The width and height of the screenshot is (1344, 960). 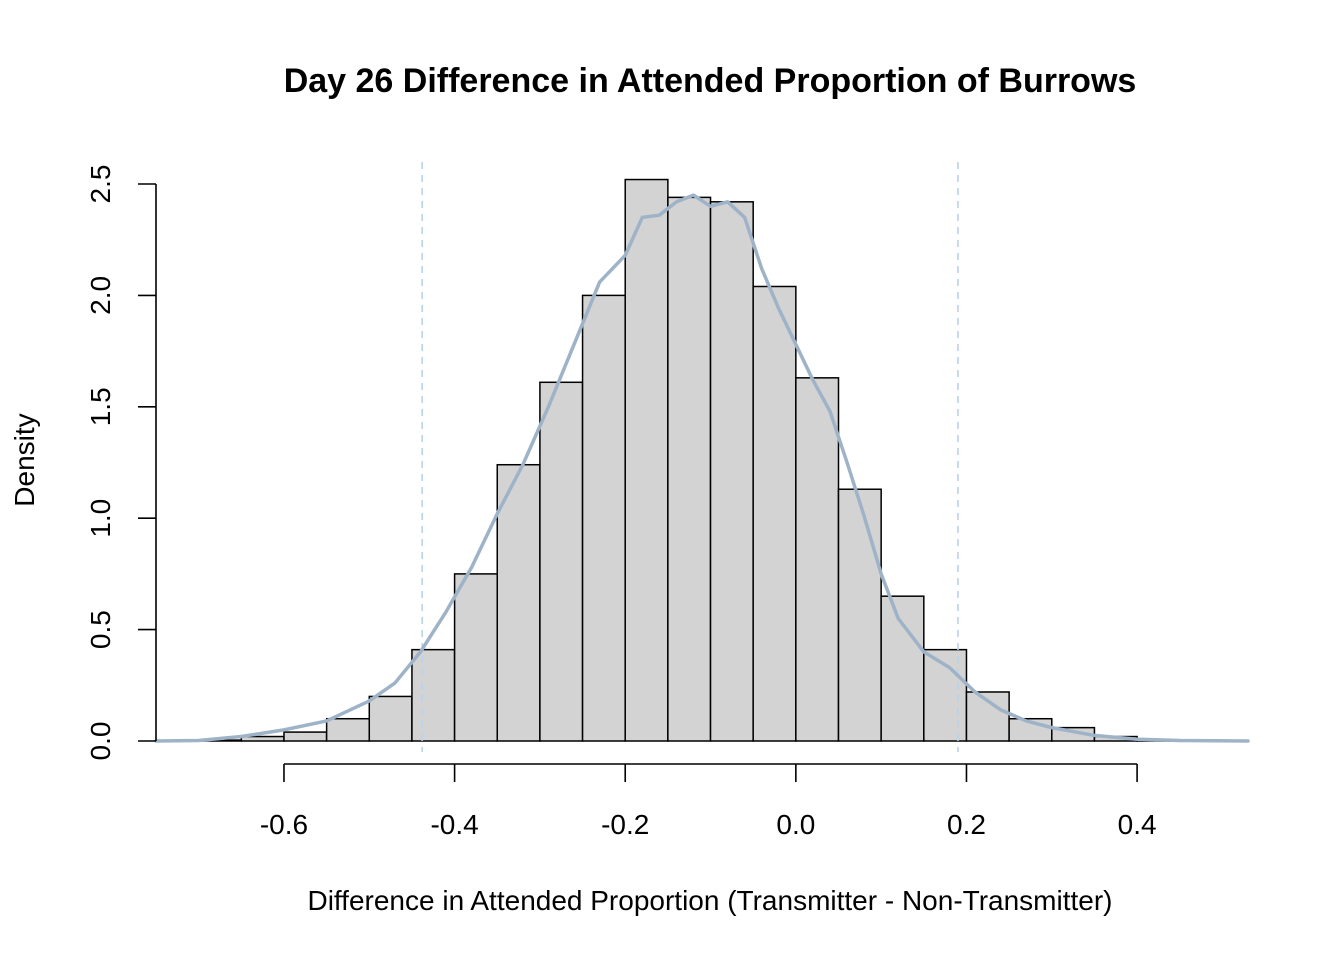 I want to click on x-tick-label-4: 0.2, so click(x=966, y=824).